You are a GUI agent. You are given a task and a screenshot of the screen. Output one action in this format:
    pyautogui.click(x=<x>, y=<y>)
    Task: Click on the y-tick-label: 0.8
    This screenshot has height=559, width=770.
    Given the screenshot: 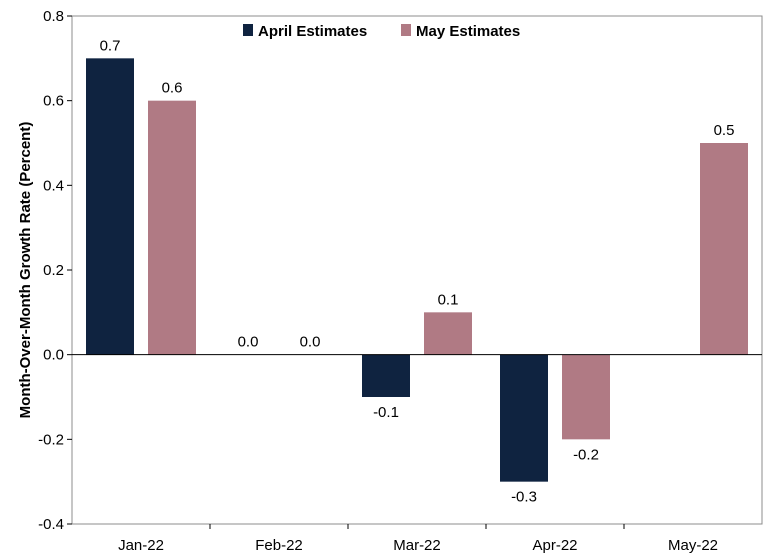 What is the action you would take?
    pyautogui.click(x=53, y=16)
    